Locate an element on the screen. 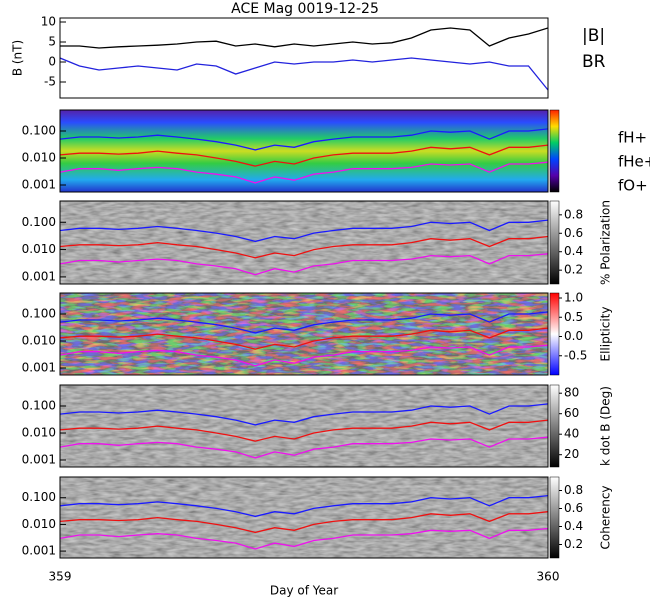  legend-label: fHe+ is located at coordinates (634, 162).